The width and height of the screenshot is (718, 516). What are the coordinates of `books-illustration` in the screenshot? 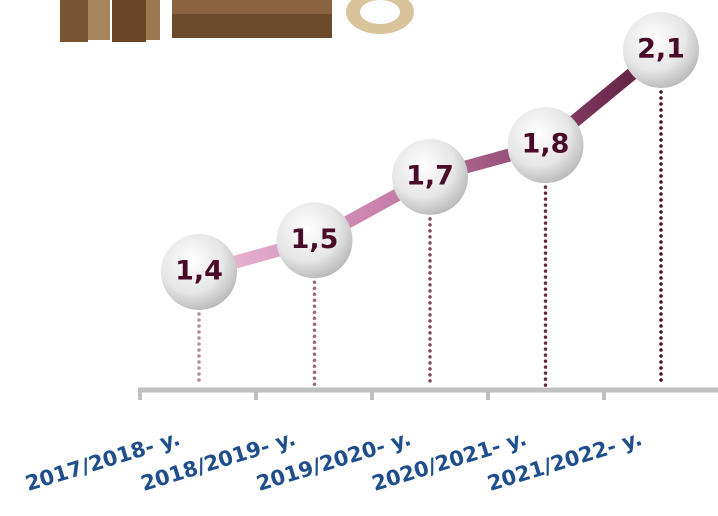 It's located at (237, 21).